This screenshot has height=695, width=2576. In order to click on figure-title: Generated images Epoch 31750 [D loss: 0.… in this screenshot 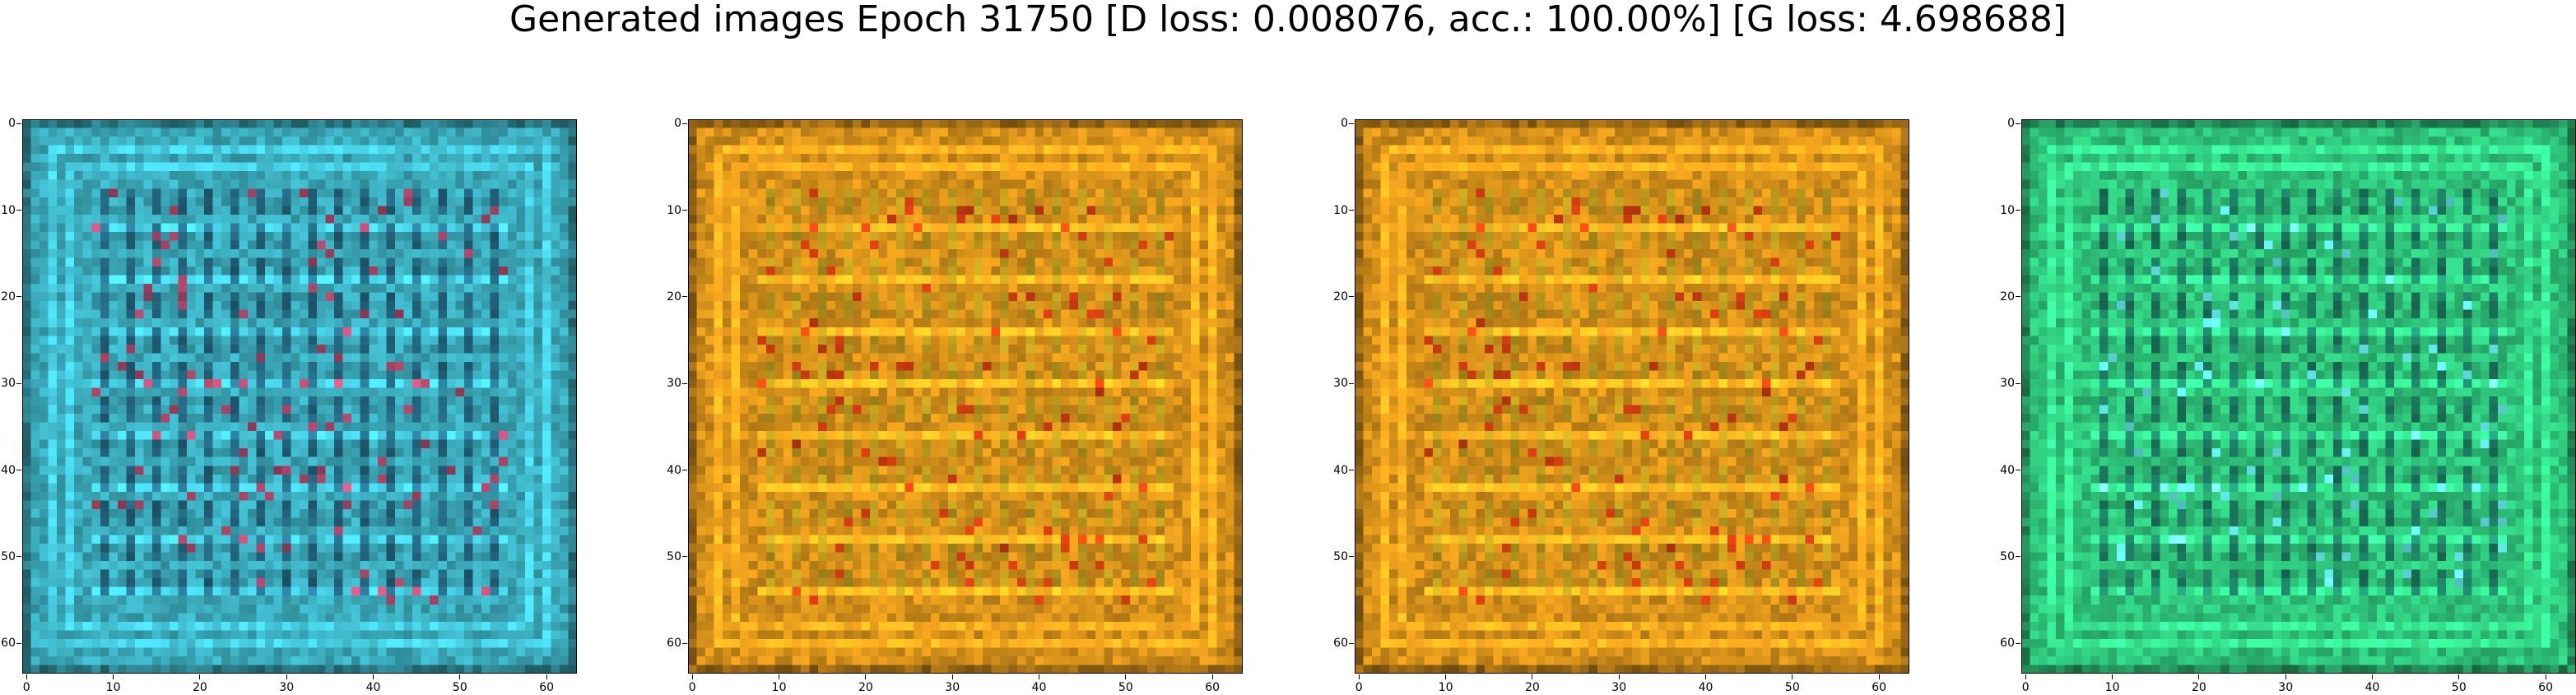, I will do `click(1288, 20)`.